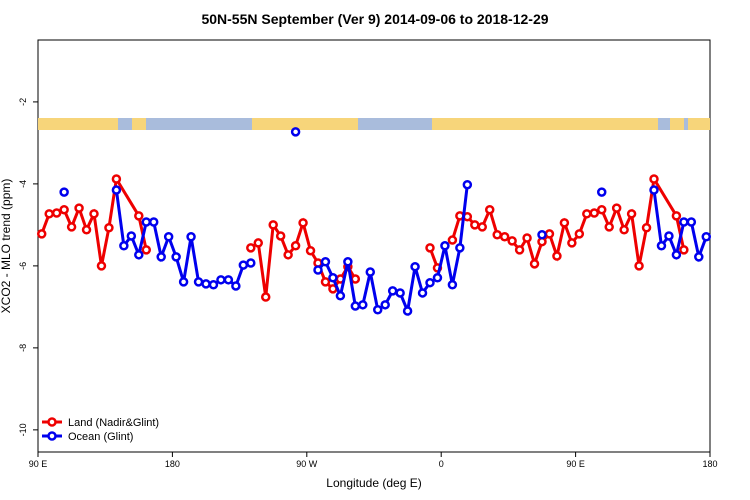 The image size is (750, 500). I want to click on legend-label: Ocean (Glint), so click(100, 437).